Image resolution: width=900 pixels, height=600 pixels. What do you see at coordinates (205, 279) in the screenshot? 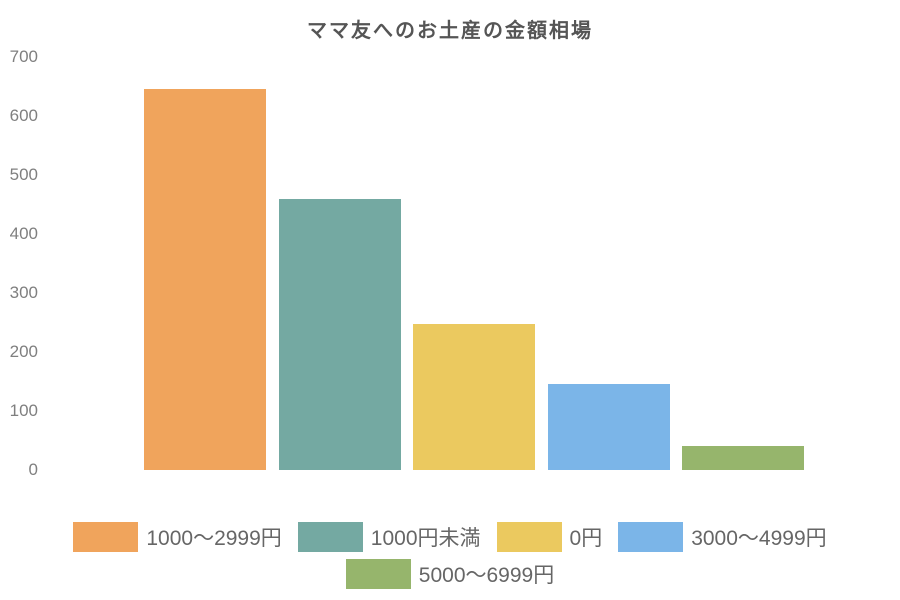
I see `bar-0-1000〜2999円` at bounding box center [205, 279].